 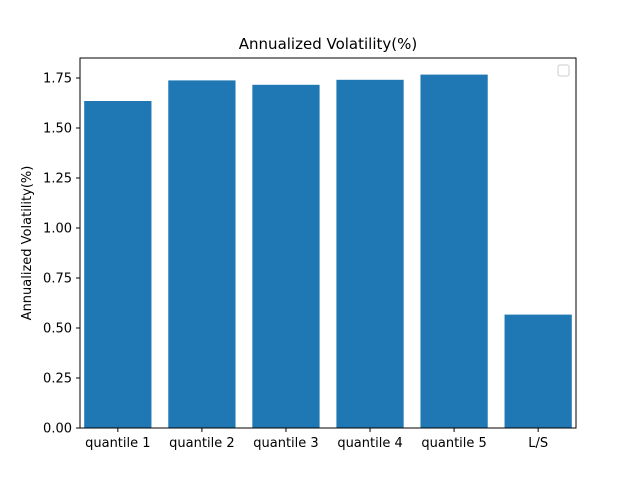 I want to click on x-tick-label: quantile 2, so click(x=201, y=443).